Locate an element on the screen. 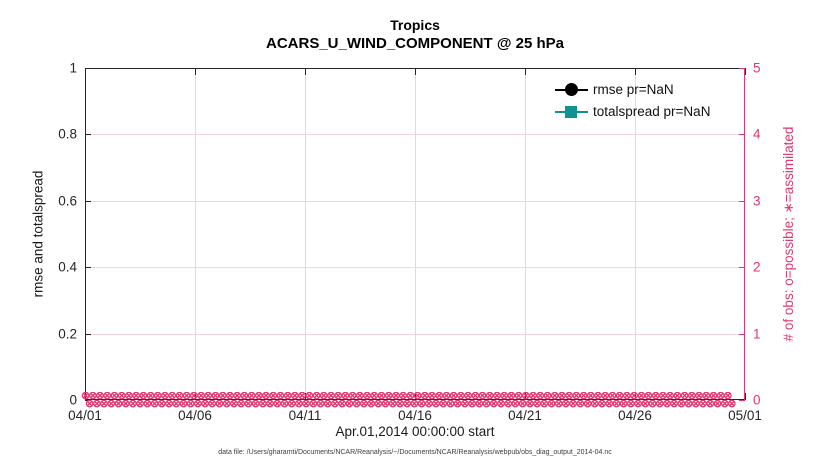 The height and width of the screenshot is (470, 830). x-tick-label: 04/21 is located at coordinates (525, 415).